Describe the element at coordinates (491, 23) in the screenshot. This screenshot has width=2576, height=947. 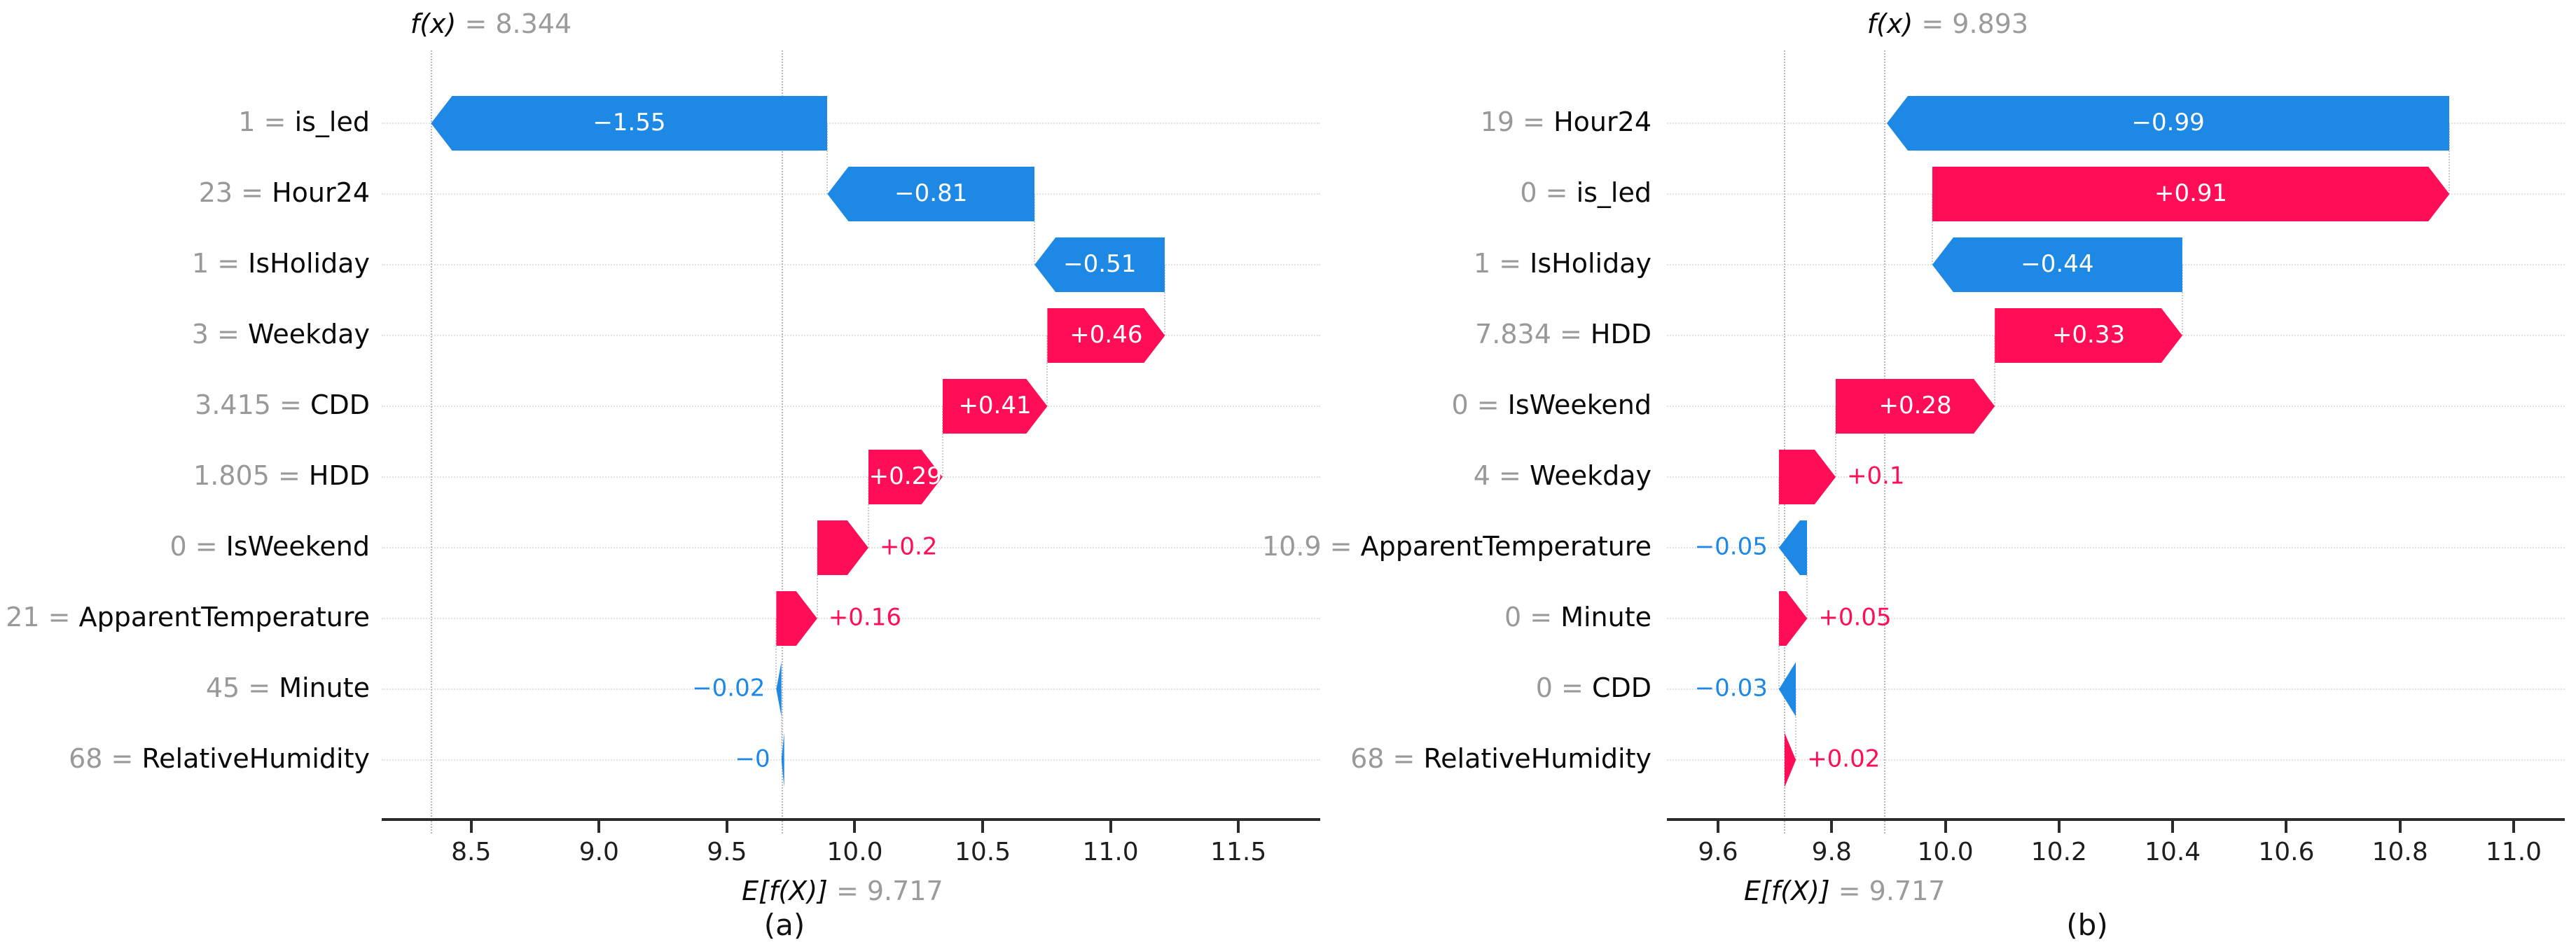
I see `fx-annotation: f(x) = 8.344` at that location.